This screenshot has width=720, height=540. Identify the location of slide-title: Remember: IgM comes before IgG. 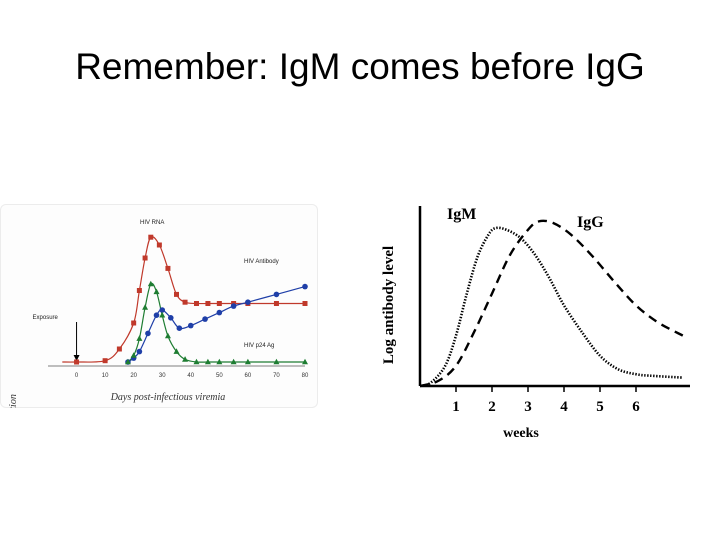
(360, 66).